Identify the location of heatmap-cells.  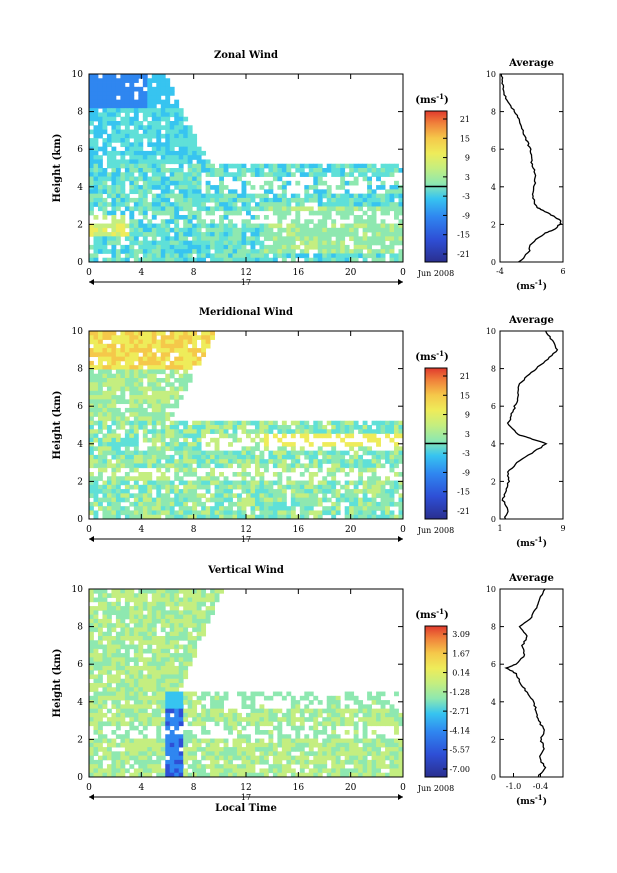
(246, 425).